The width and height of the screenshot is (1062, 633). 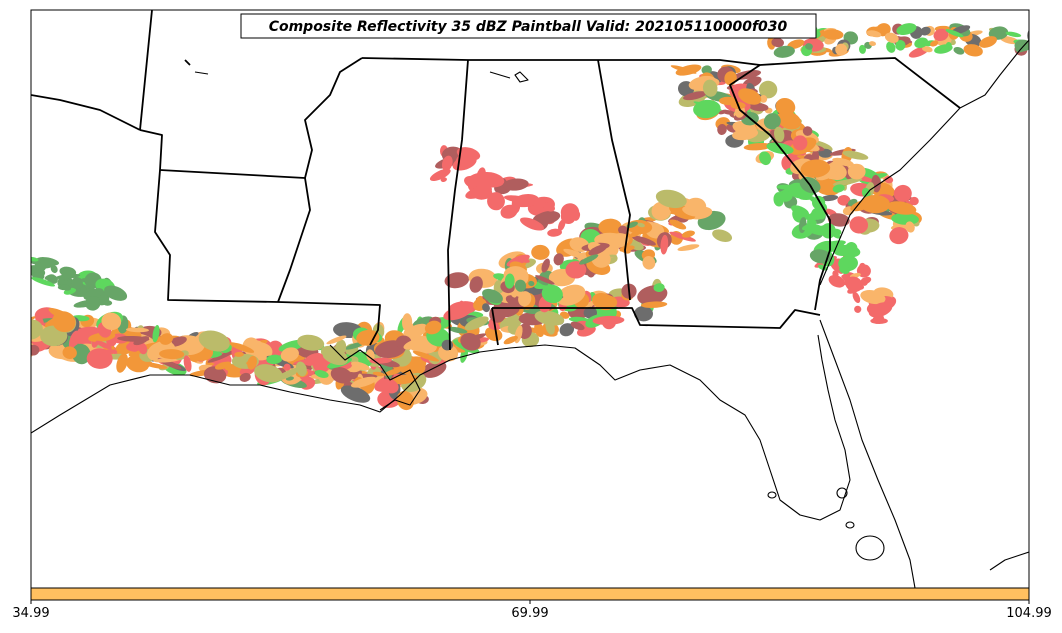 I want to click on title-box, so click(x=528, y=26).